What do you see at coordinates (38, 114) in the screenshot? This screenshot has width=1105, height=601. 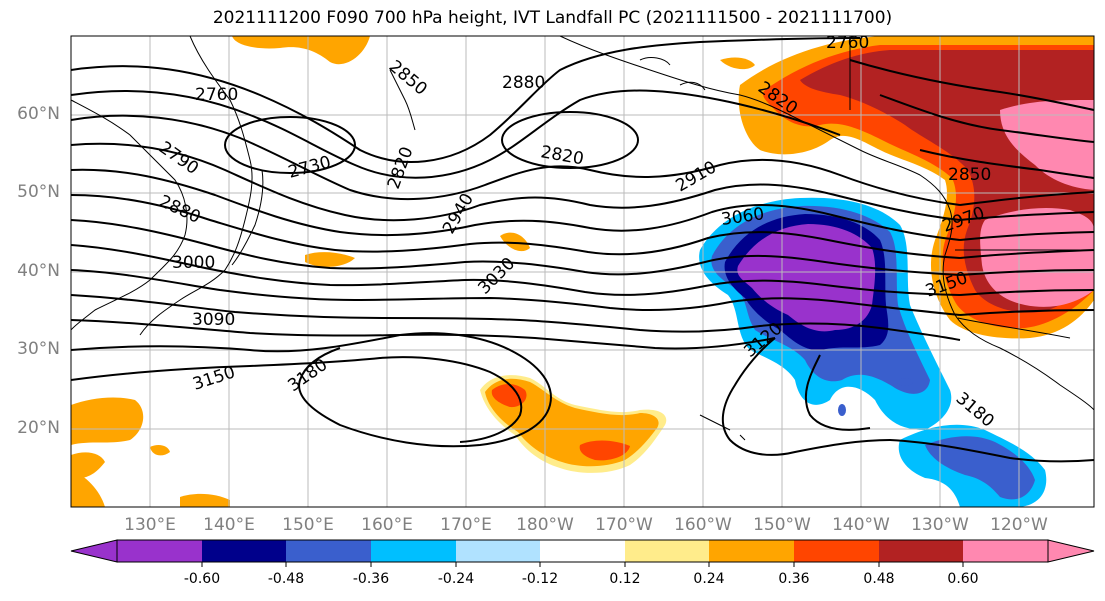 I see `lat-label: 60°N` at bounding box center [38, 114].